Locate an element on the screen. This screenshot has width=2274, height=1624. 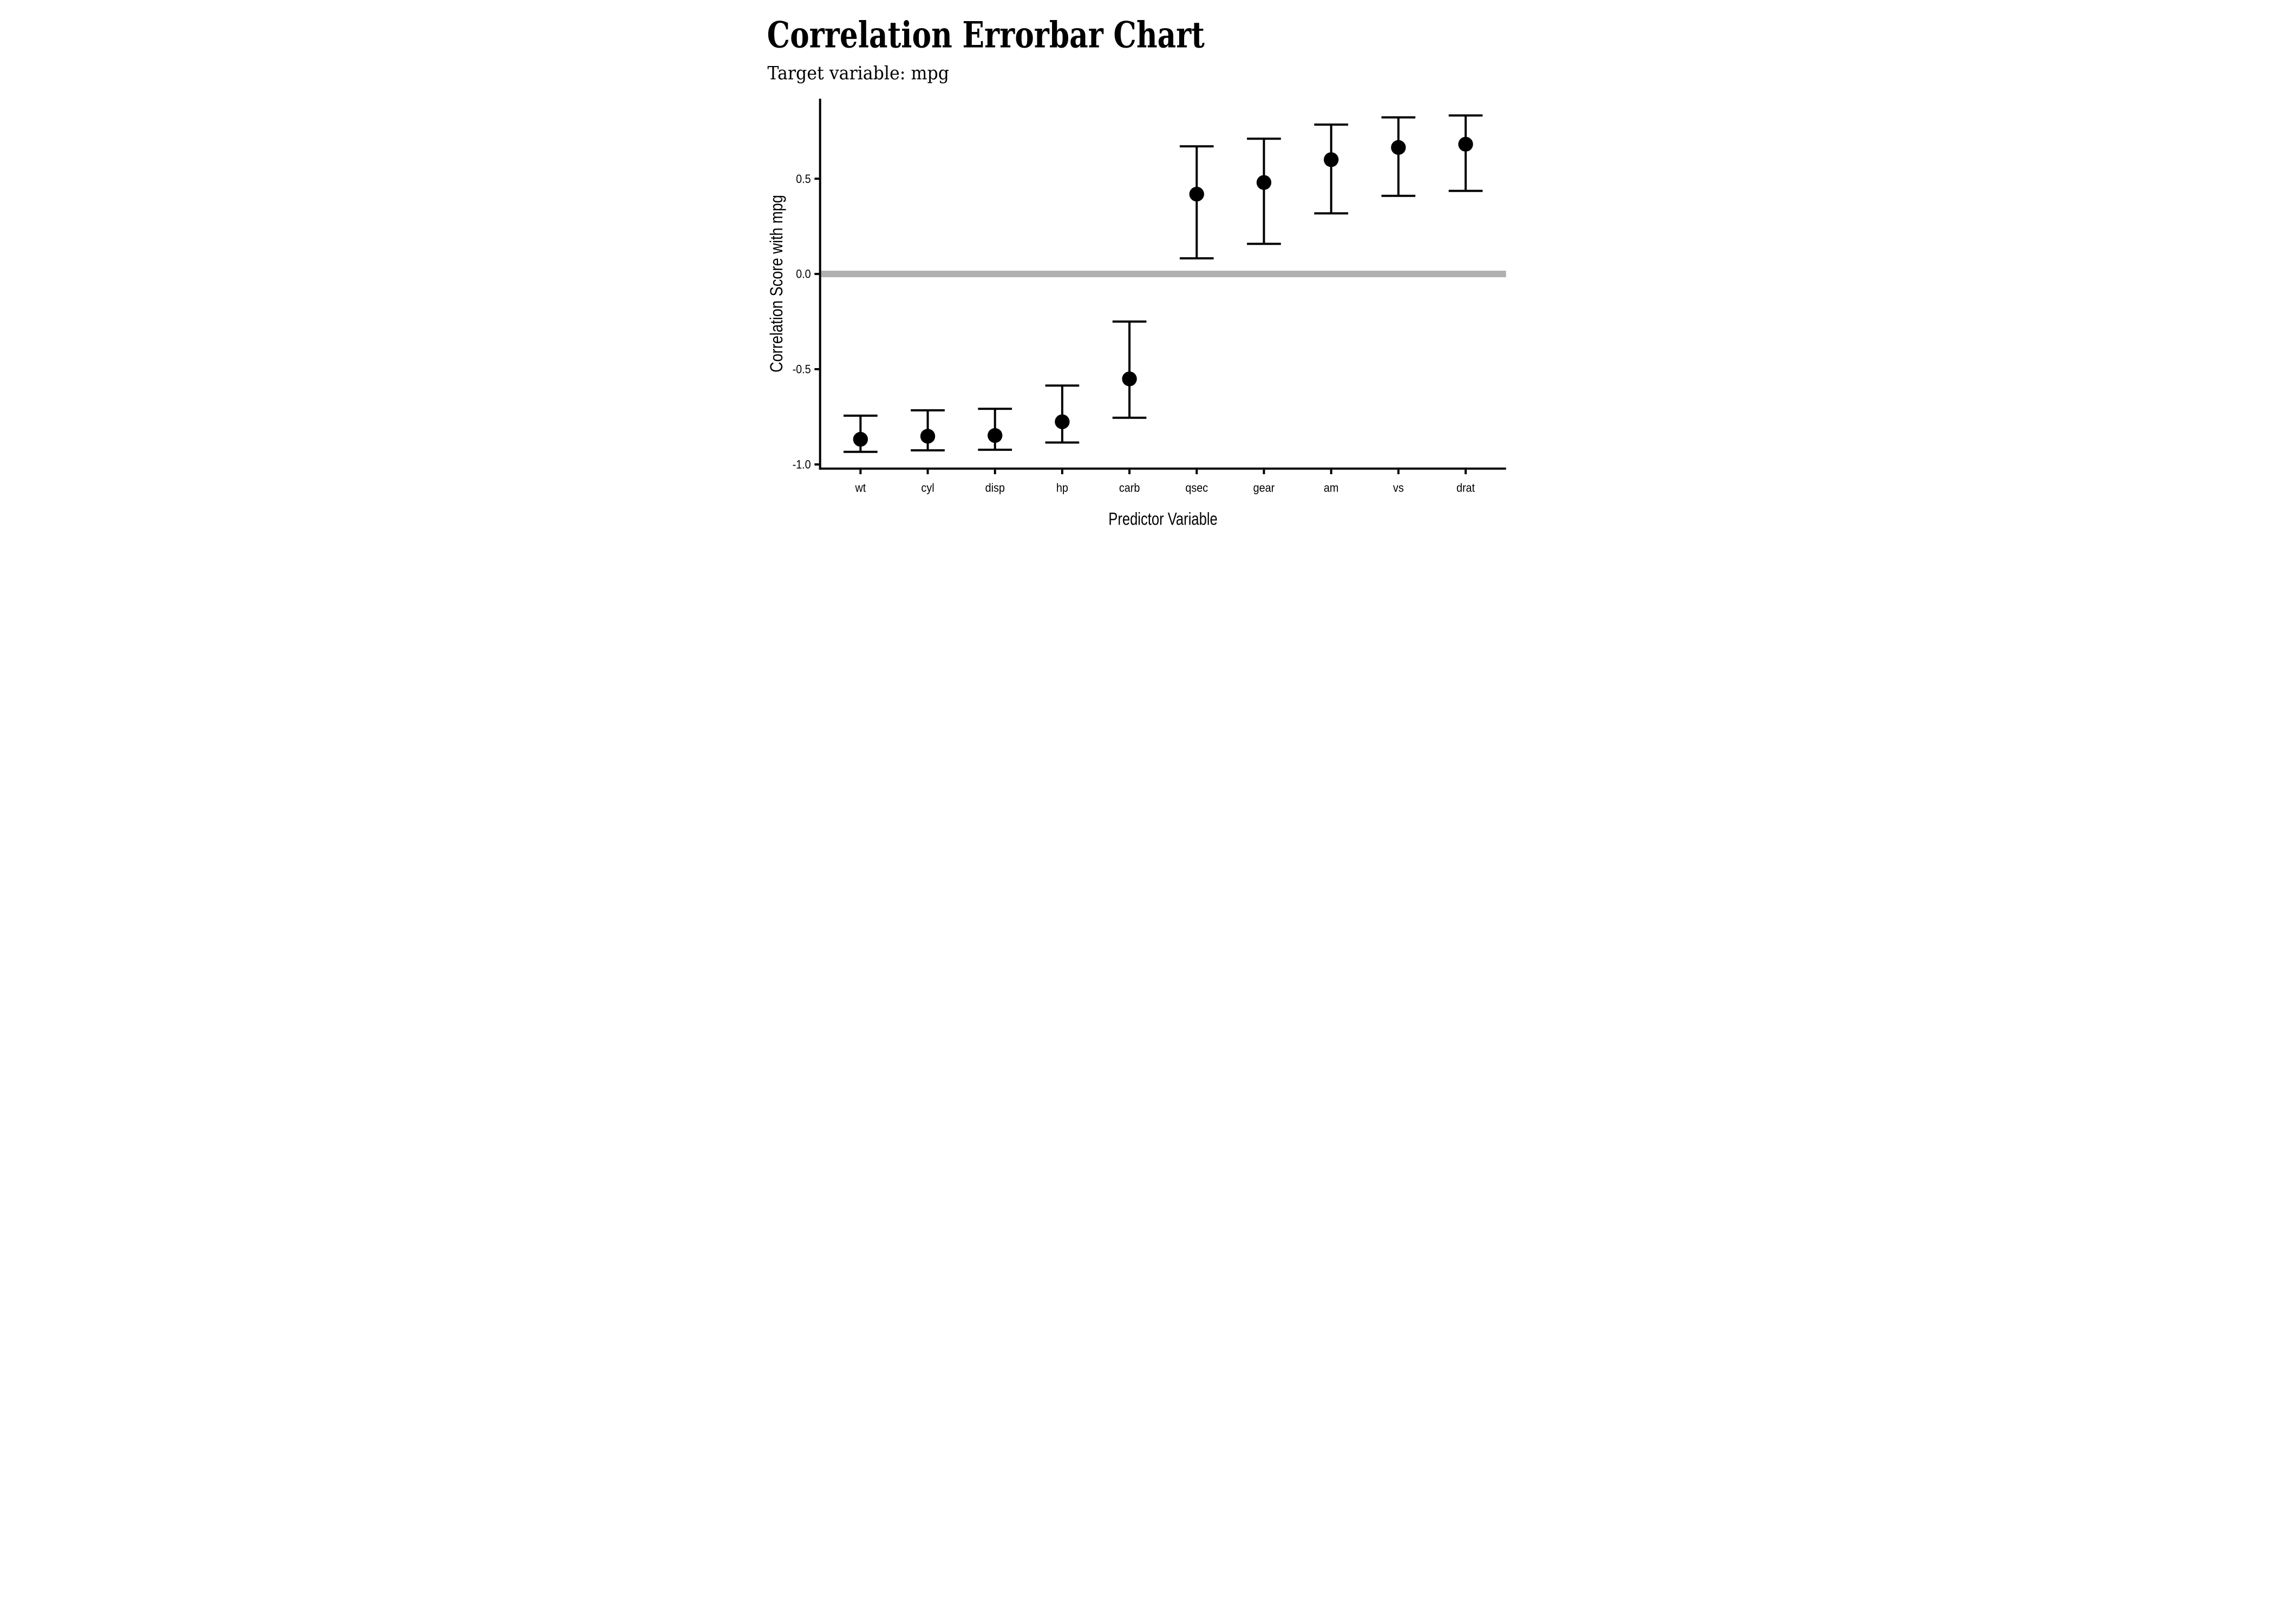
errorbar-cap-high-disp is located at coordinates (995, 409).